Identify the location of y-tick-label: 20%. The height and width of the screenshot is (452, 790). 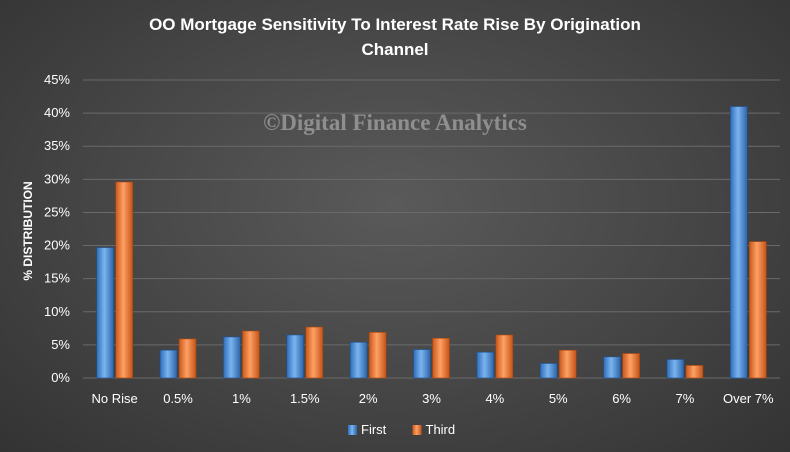
(57, 245).